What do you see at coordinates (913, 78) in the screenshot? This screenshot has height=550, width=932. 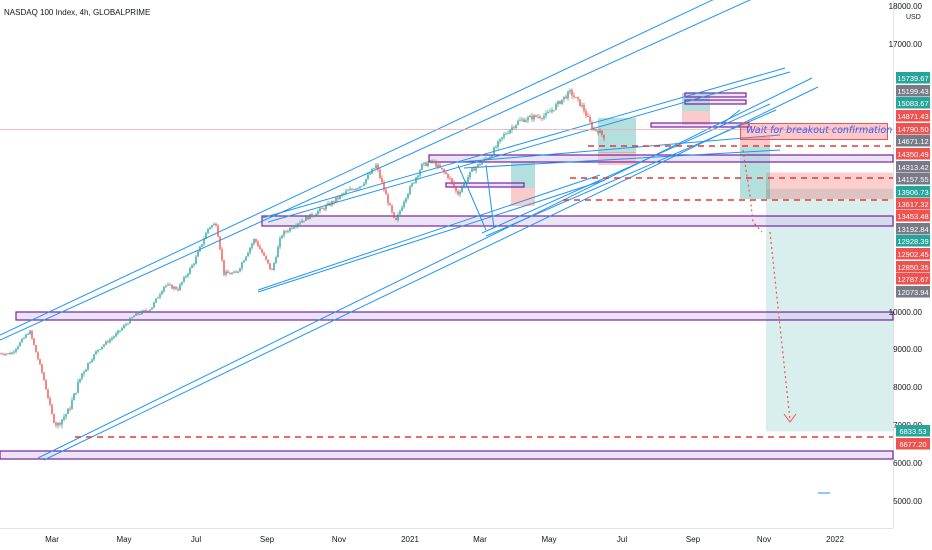 I see `price-badge: 15739.67` at bounding box center [913, 78].